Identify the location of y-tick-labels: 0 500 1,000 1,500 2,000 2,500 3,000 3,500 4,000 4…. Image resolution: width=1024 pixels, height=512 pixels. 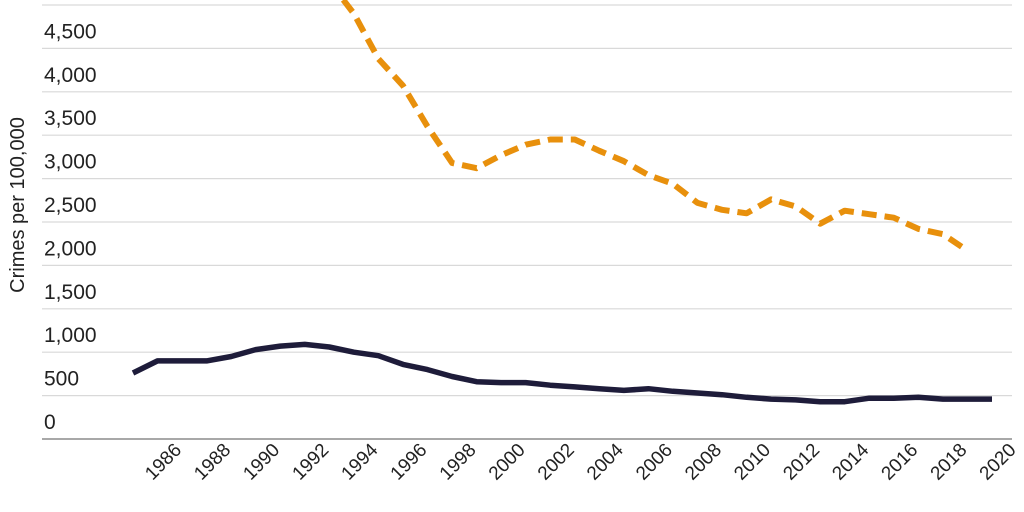
(70, 227).